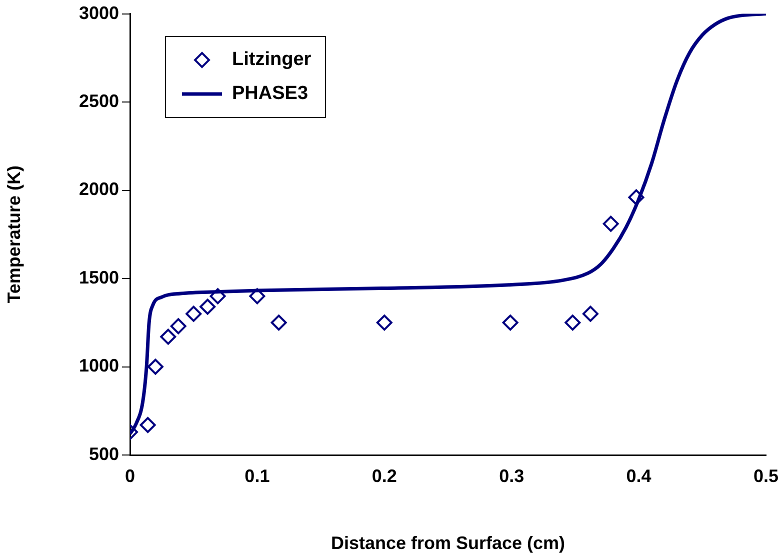  I want to click on y-tick-label: 1500, so click(98, 277).